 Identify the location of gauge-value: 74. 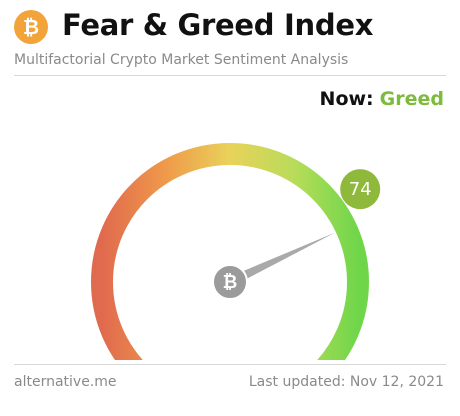
(360, 189).